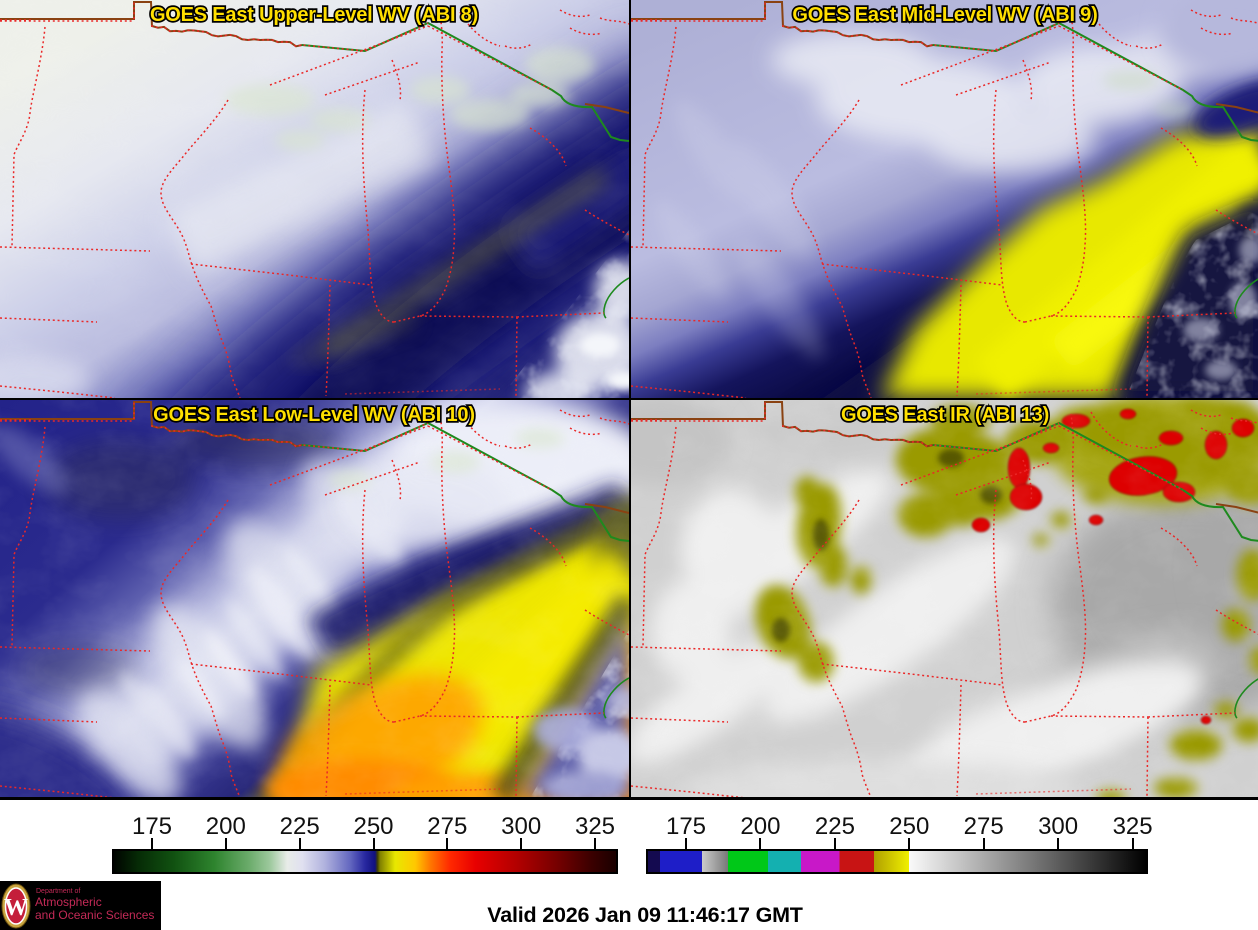 This screenshot has height=930, width=1258. Describe the element at coordinates (68, 902) in the screenshot. I see `svg-text: Atmospheric` at that location.